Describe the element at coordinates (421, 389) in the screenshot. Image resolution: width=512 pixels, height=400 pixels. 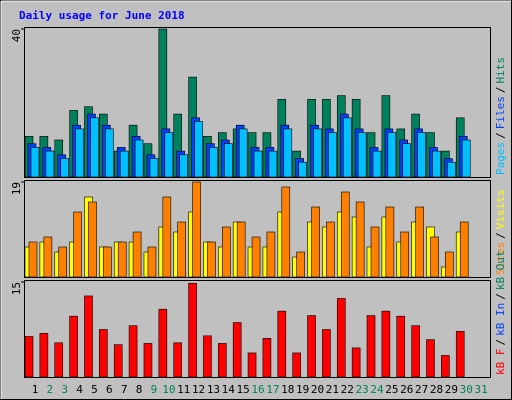
I see `x-tick-label: 27` at that location.